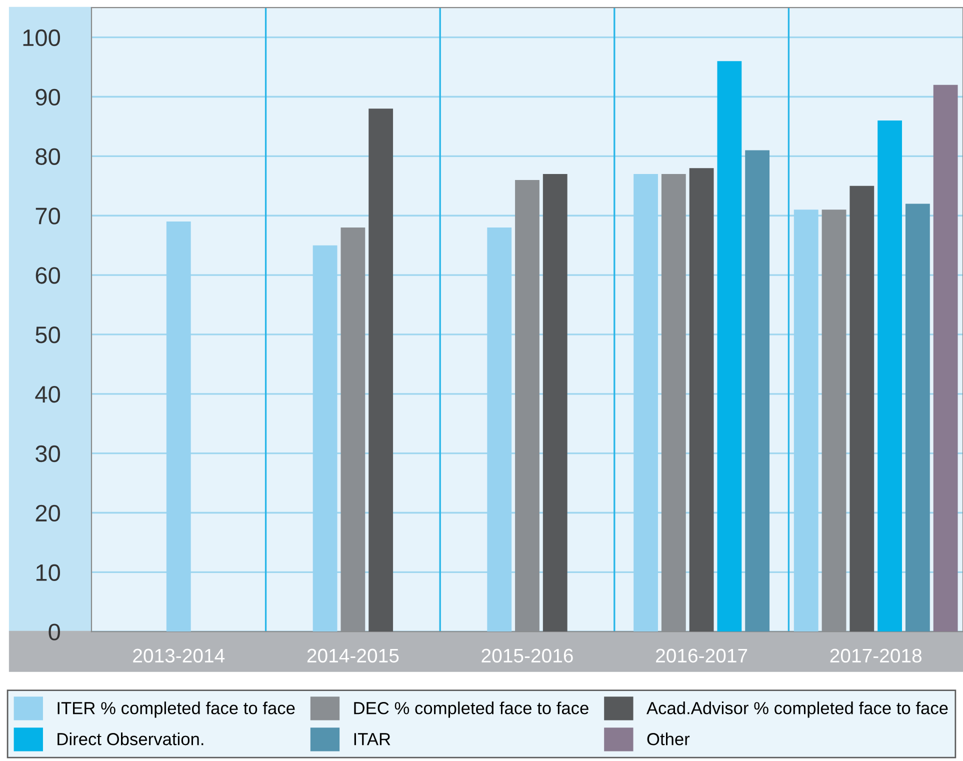 Image resolution: width=963 pixels, height=761 pixels. Describe the element at coordinates (702, 655) in the screenshot. I see `x-tick-label: 2016-2017` at that location.